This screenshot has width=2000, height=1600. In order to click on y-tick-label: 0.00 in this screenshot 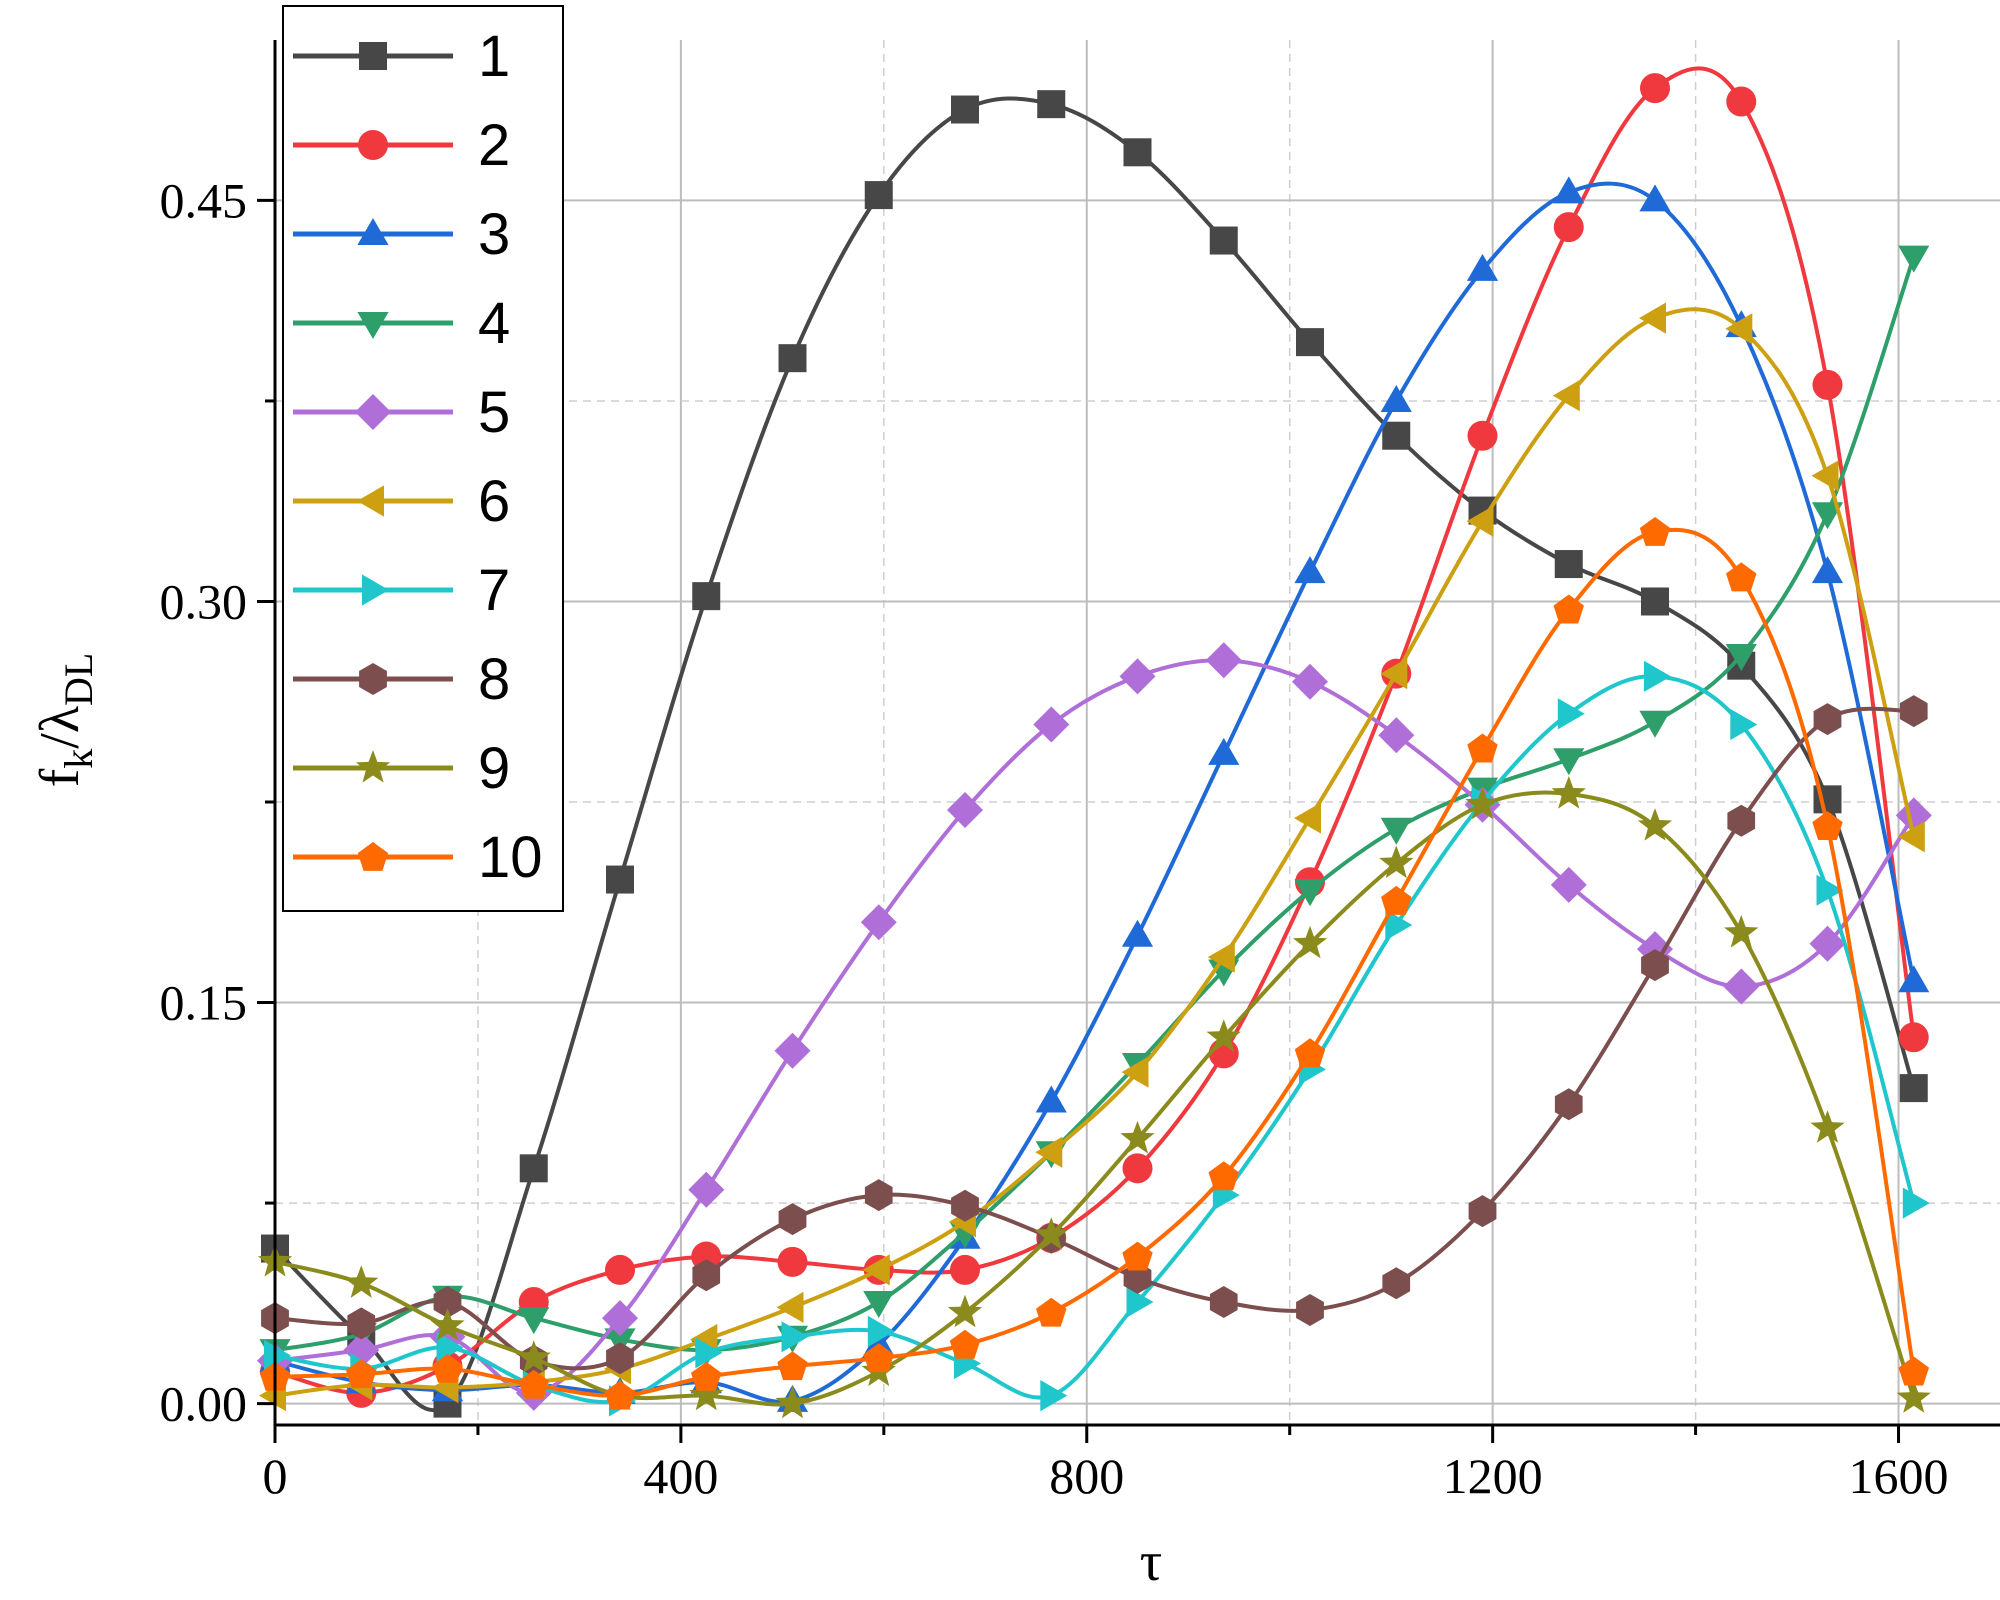, I will do `click(204, 1404)`.